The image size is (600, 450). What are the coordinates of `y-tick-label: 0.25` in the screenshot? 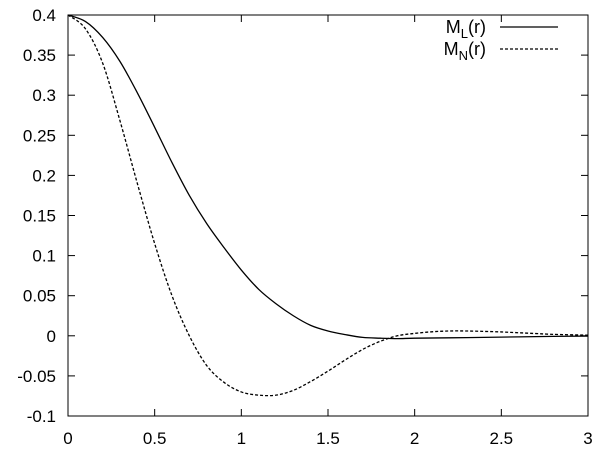 It's located at (39, 135).